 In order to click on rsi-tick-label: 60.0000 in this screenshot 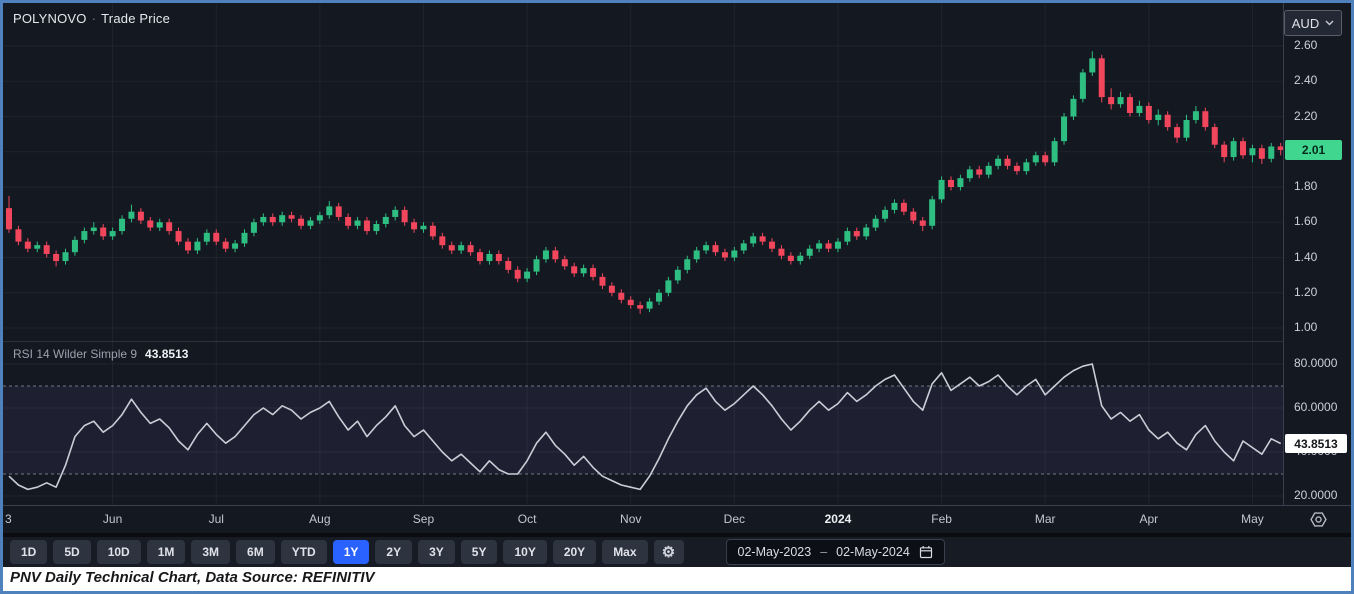, I will do `click(1316, 407)`.